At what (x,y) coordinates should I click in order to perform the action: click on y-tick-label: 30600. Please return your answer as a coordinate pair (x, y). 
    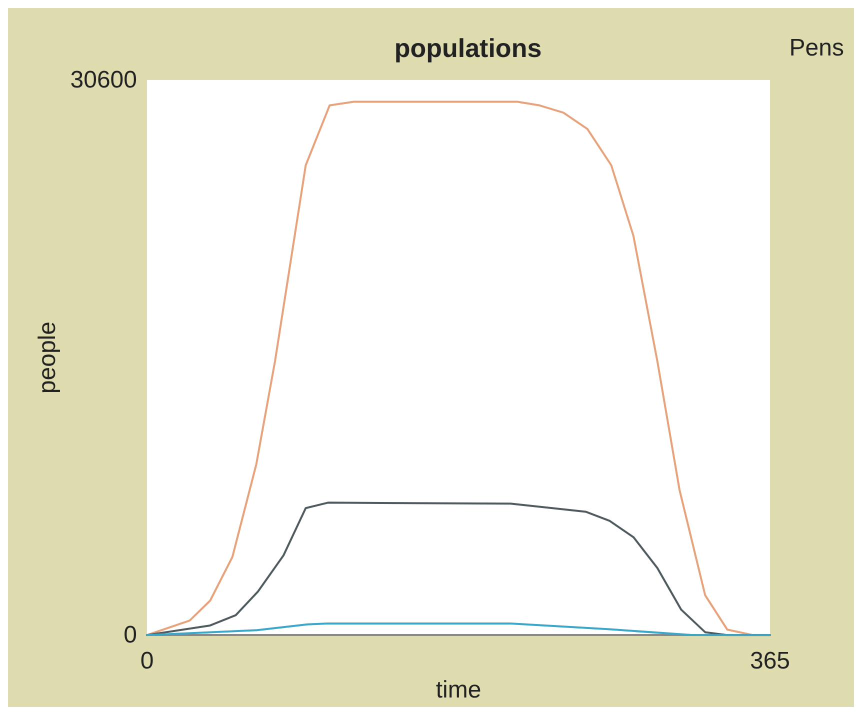
    Looking at the image, I should click on (103, 80).